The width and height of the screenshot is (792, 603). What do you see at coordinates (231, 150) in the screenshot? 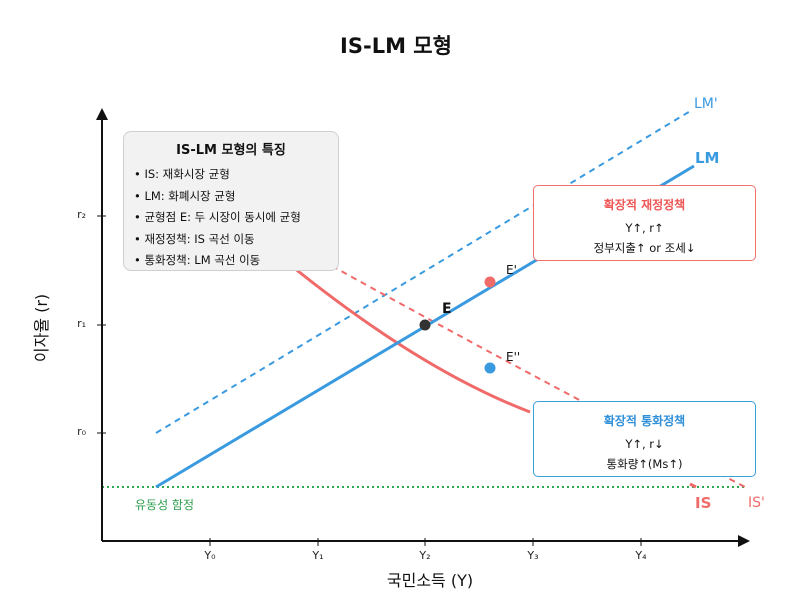
I see `info-box-title: IS-LM 모형의 특징` at bounding box center [231, 150].